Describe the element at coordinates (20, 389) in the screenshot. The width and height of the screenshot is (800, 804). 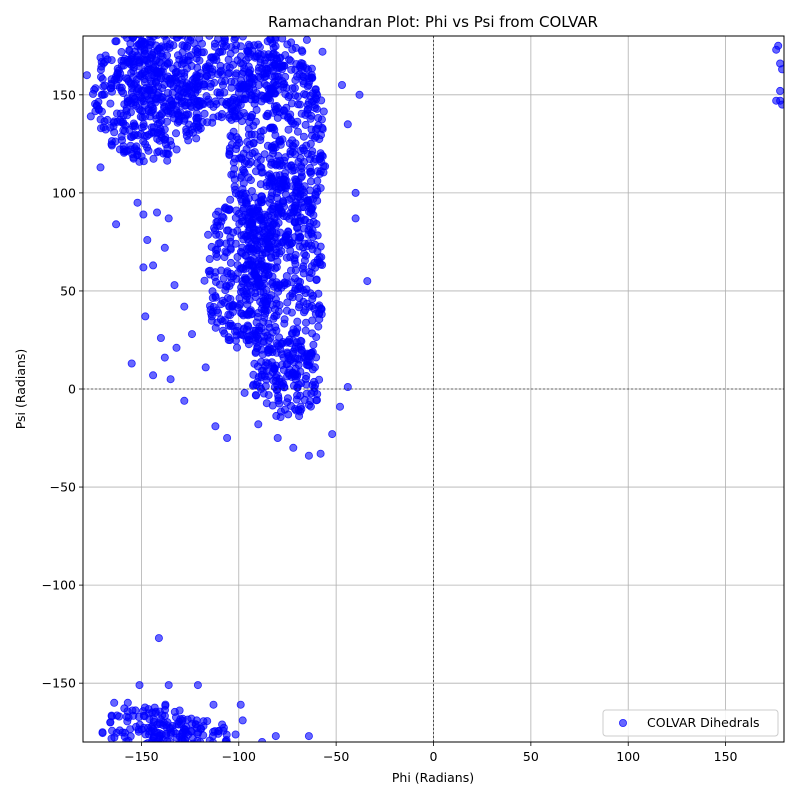
I see `y-axis-label: Psi (Radians)` at that location.